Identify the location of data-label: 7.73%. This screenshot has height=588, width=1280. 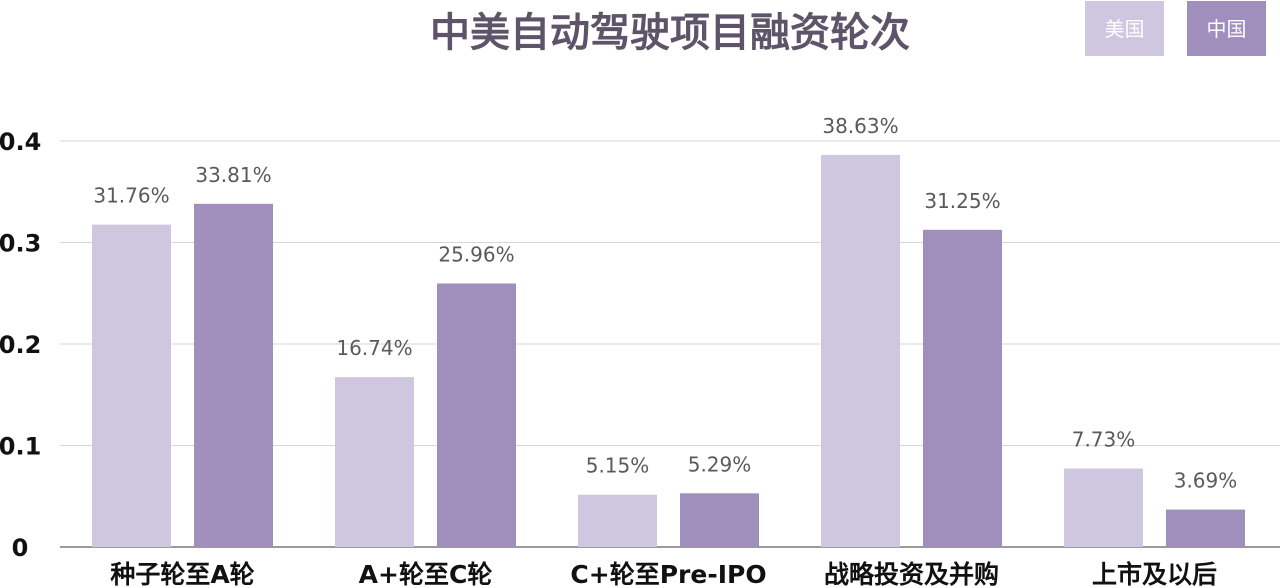
(1104, 440).